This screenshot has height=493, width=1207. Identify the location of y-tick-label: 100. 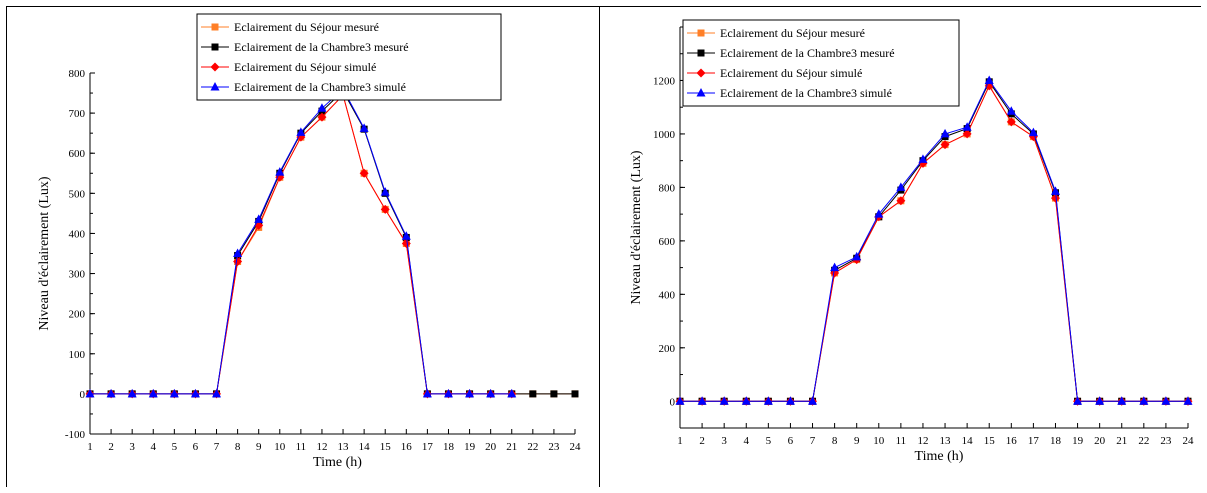
(77, 355).